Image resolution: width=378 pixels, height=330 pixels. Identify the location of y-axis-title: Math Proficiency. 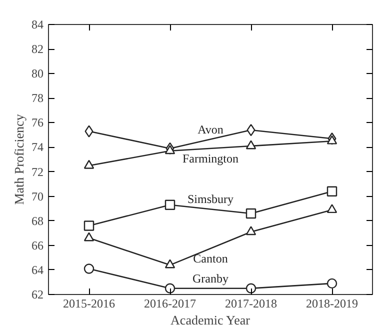
(19, 159).